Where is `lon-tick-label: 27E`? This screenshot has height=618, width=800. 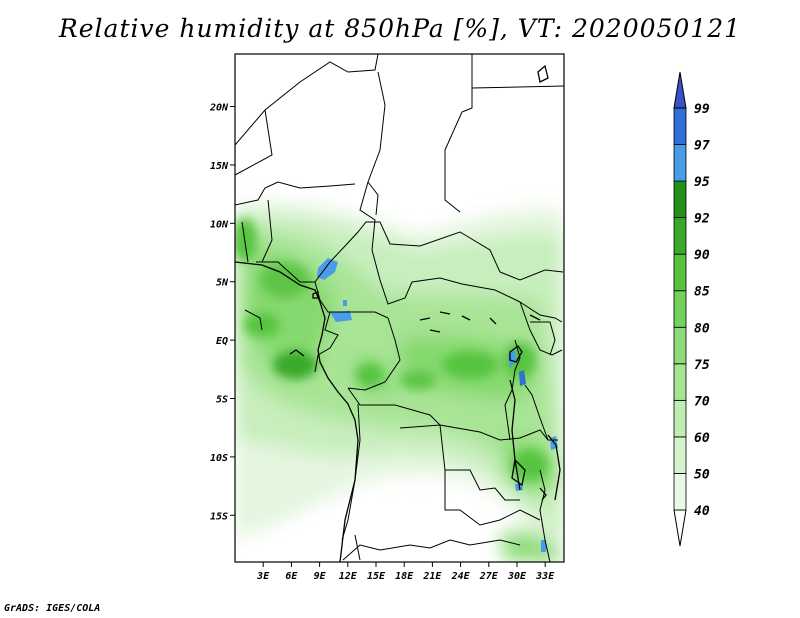
lon-tick-label: 27E is located at coordinates (489, 576).